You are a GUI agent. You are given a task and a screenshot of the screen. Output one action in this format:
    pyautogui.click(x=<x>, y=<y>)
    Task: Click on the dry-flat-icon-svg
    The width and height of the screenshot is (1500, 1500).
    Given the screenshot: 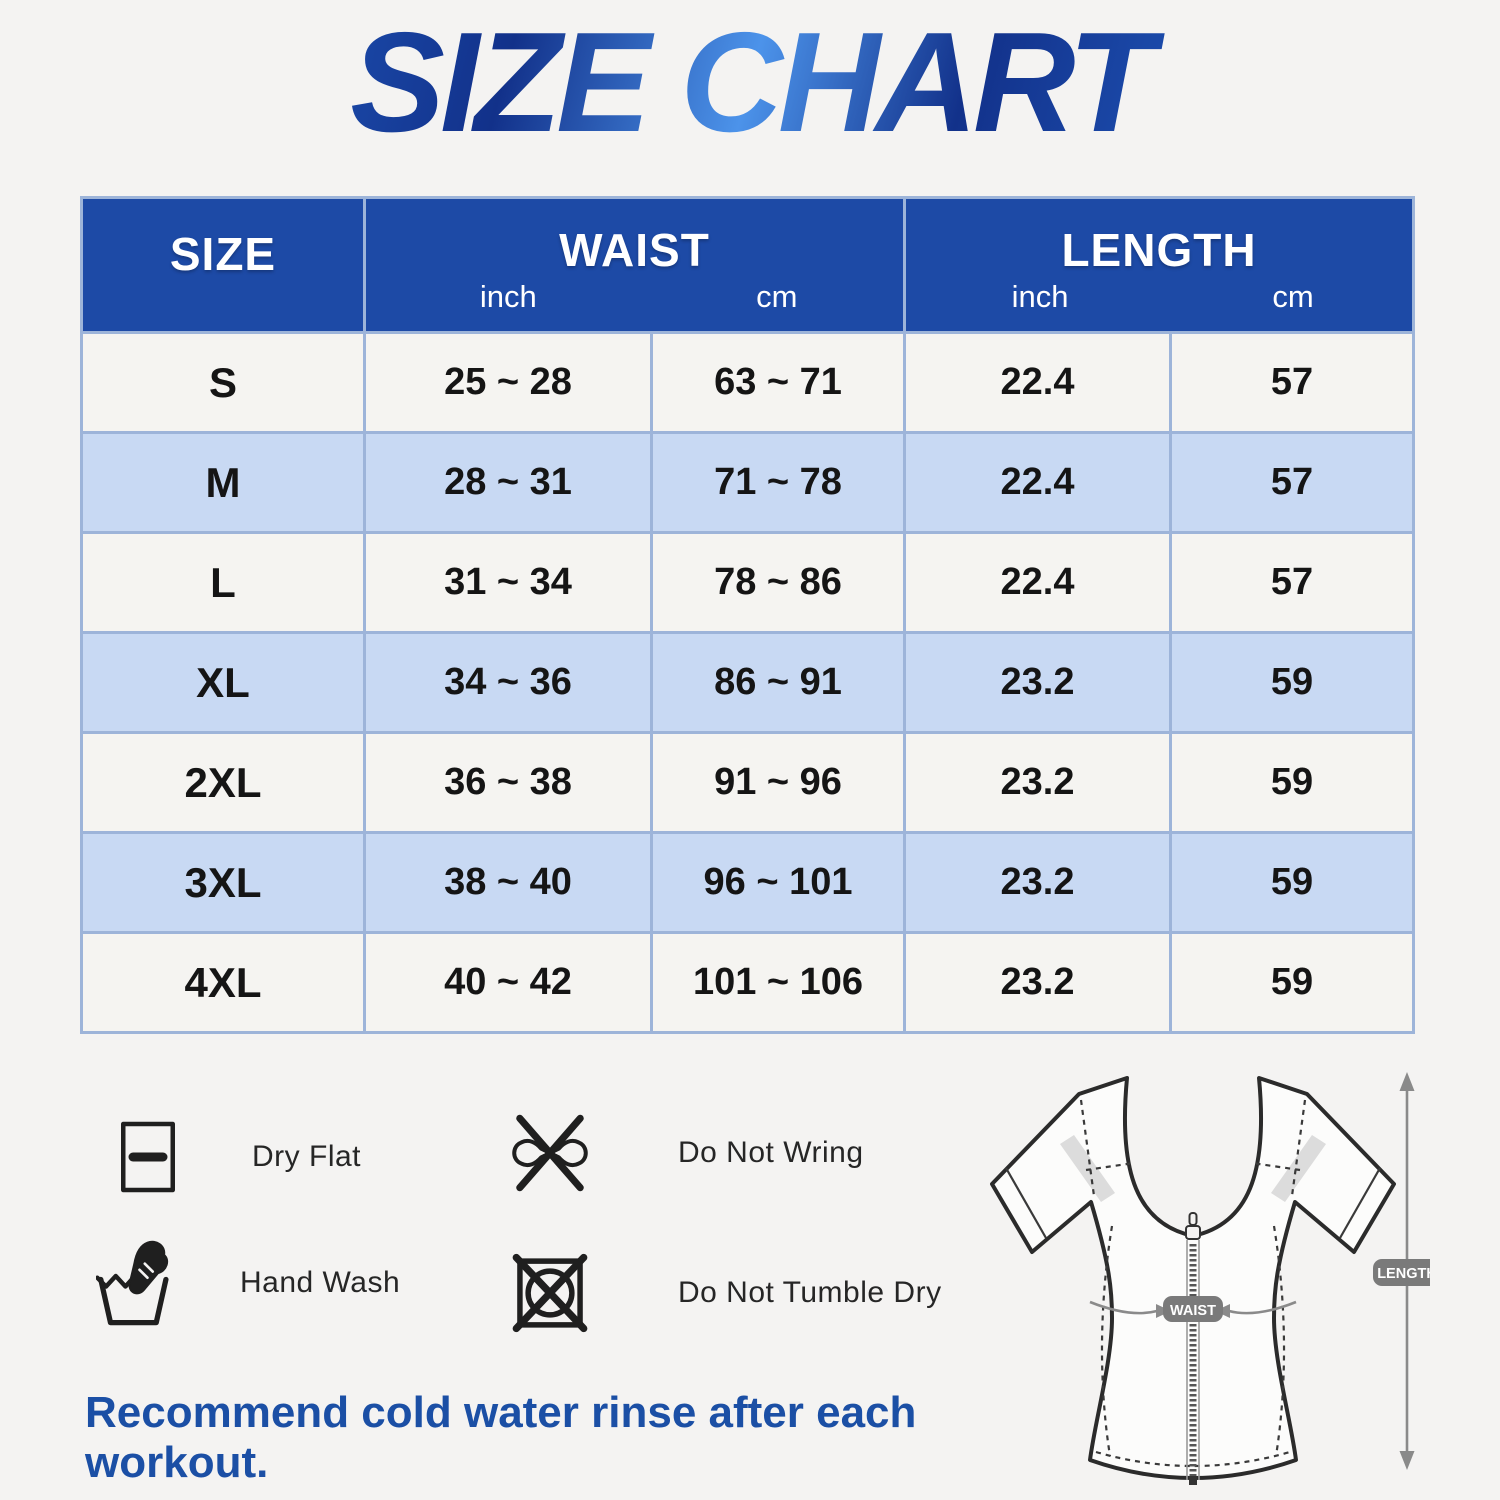 What is the action you would take?
    pyautogui.click(x=148, y=1157)
    